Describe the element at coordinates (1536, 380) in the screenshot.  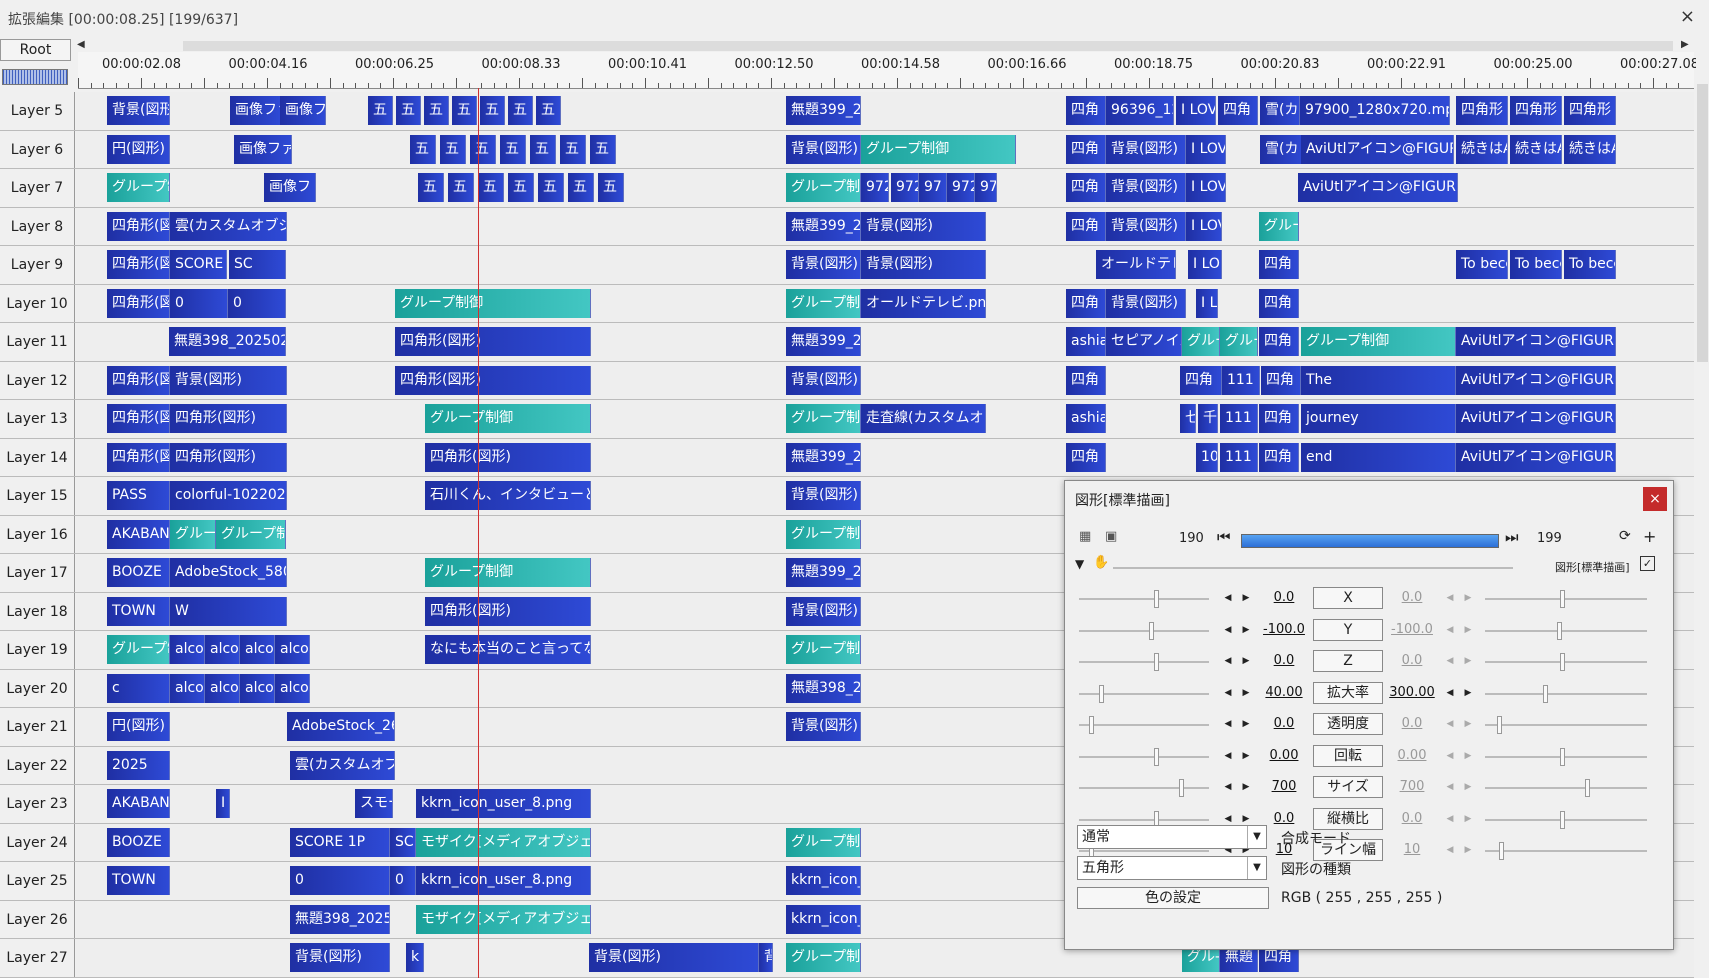
I see `timeline-clip: AviUtlアイコン@FIGURE(` at that location.